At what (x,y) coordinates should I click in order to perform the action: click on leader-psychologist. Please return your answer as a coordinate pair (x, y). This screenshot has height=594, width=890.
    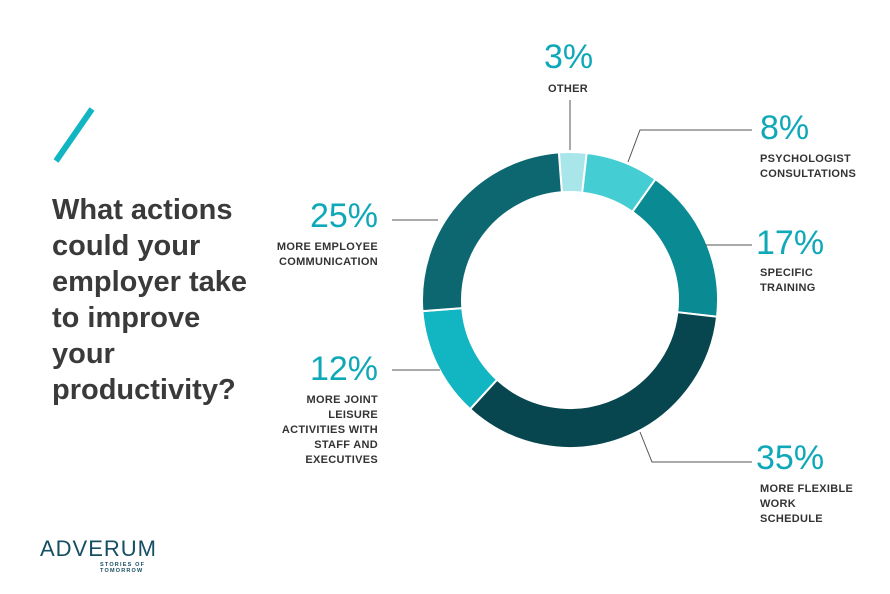
    Looking at the image, I should click on (689, 146).